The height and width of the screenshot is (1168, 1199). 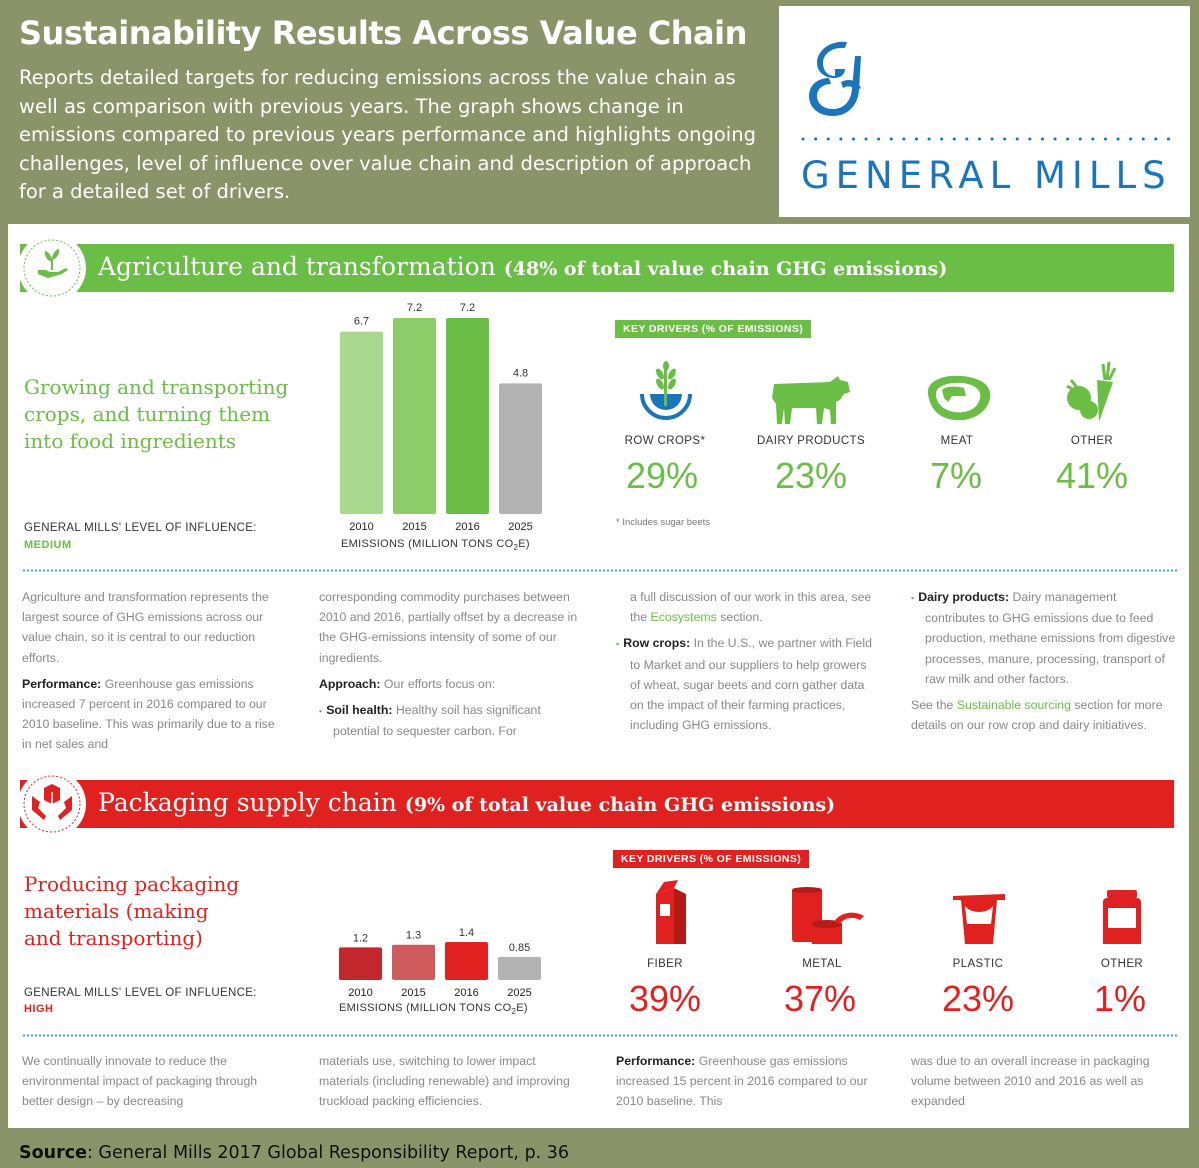 What do you see at coordinates (297, 266) in the screenshot?
I see `agriculture-title-text: Agriculture and transformation` at bounding box center [297, 266].